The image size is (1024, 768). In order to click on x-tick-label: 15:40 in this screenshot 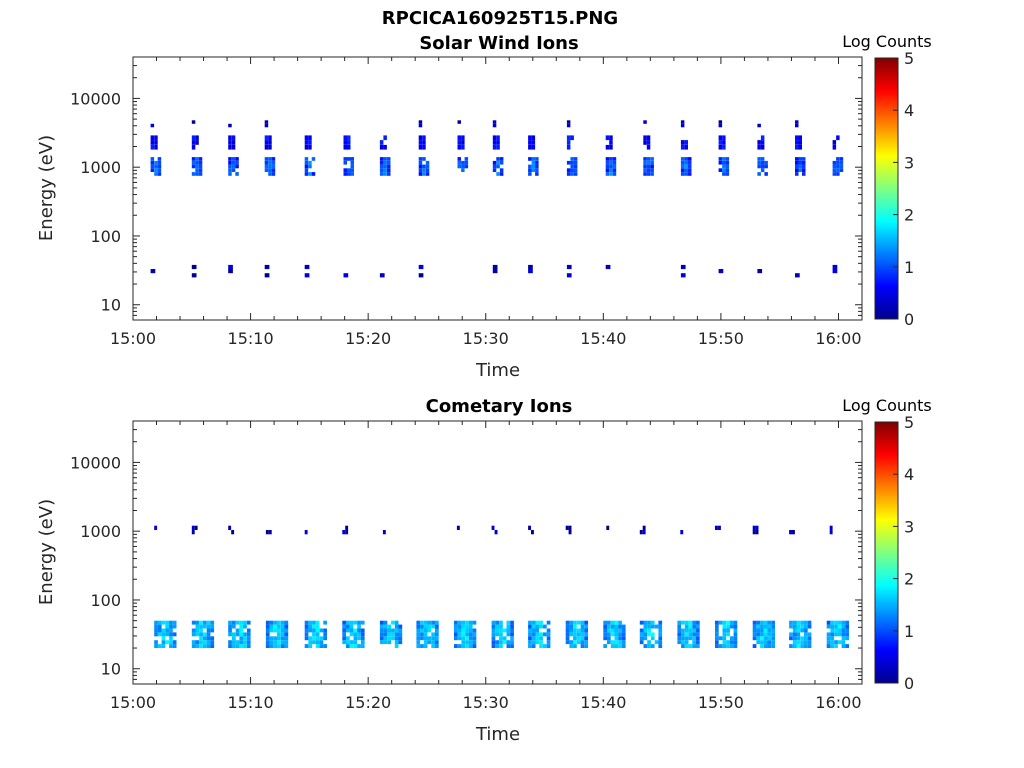, I will do `click(603, 702)`.